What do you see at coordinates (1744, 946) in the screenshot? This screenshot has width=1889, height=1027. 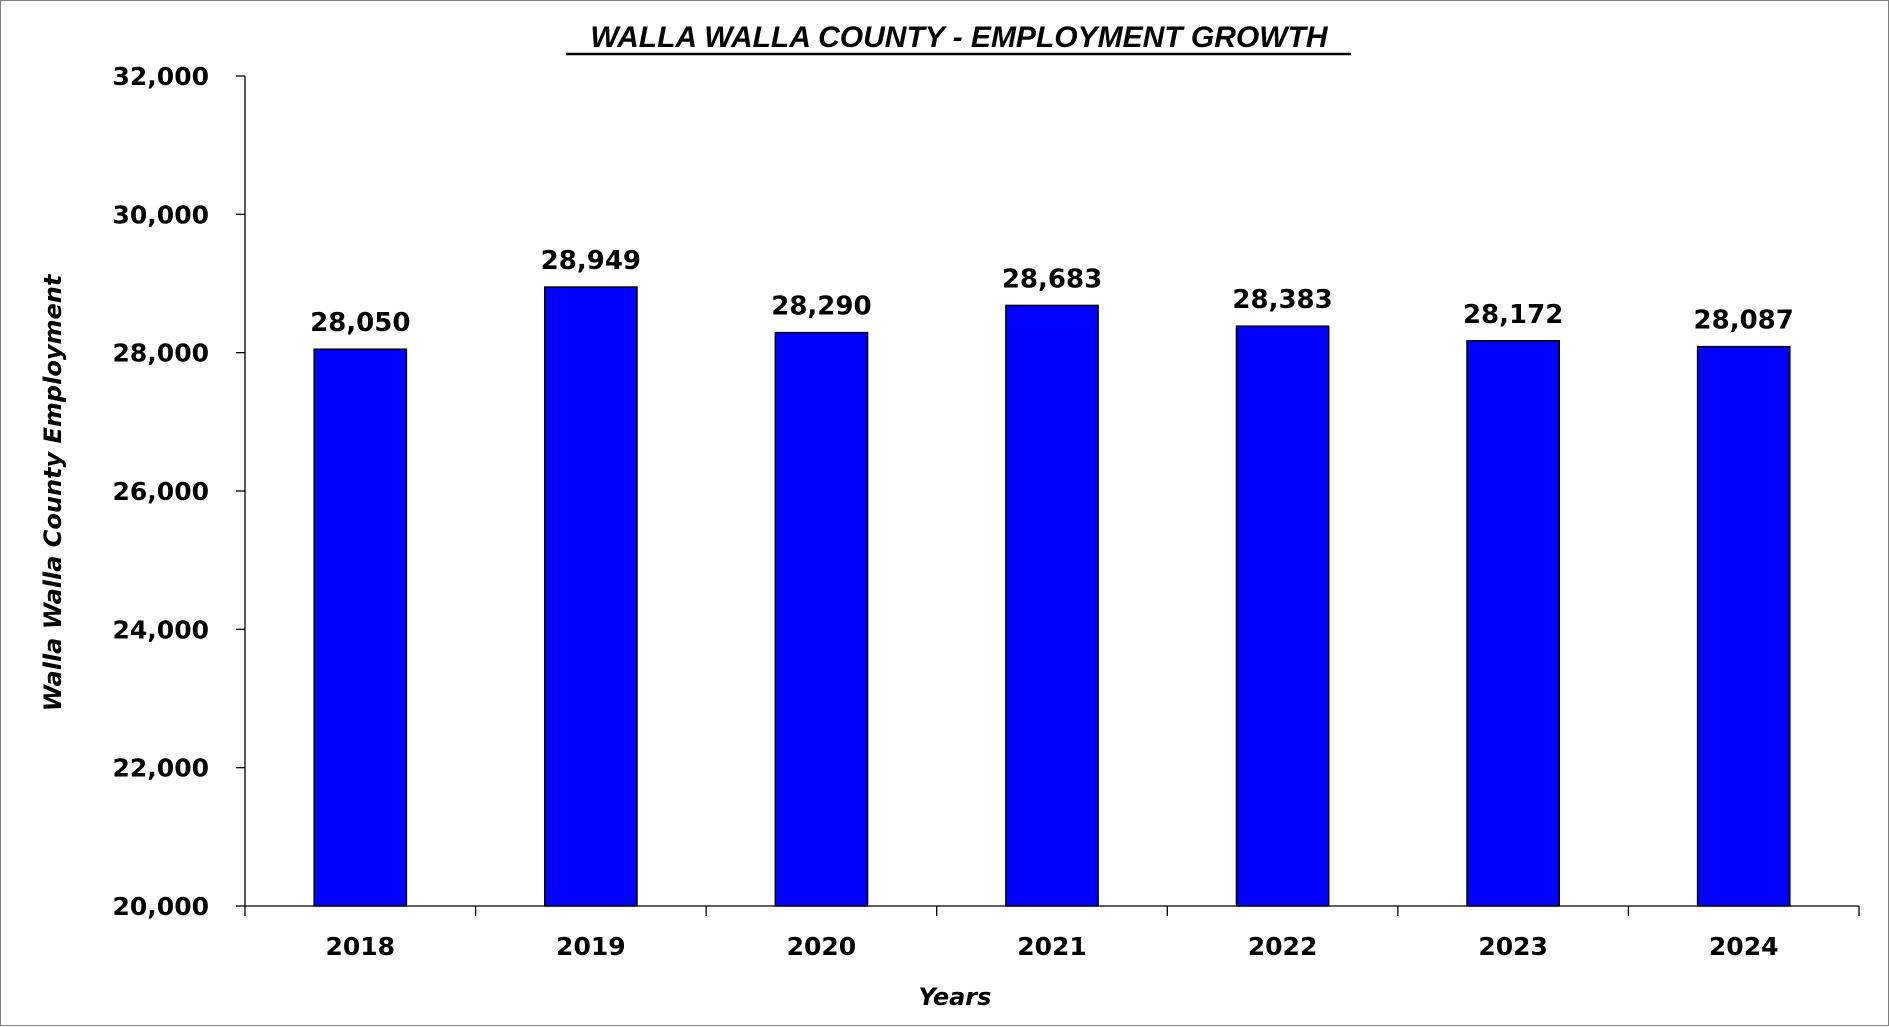 I see `x-tick-label-2024: 2024` at bounding box center [1744, 946].